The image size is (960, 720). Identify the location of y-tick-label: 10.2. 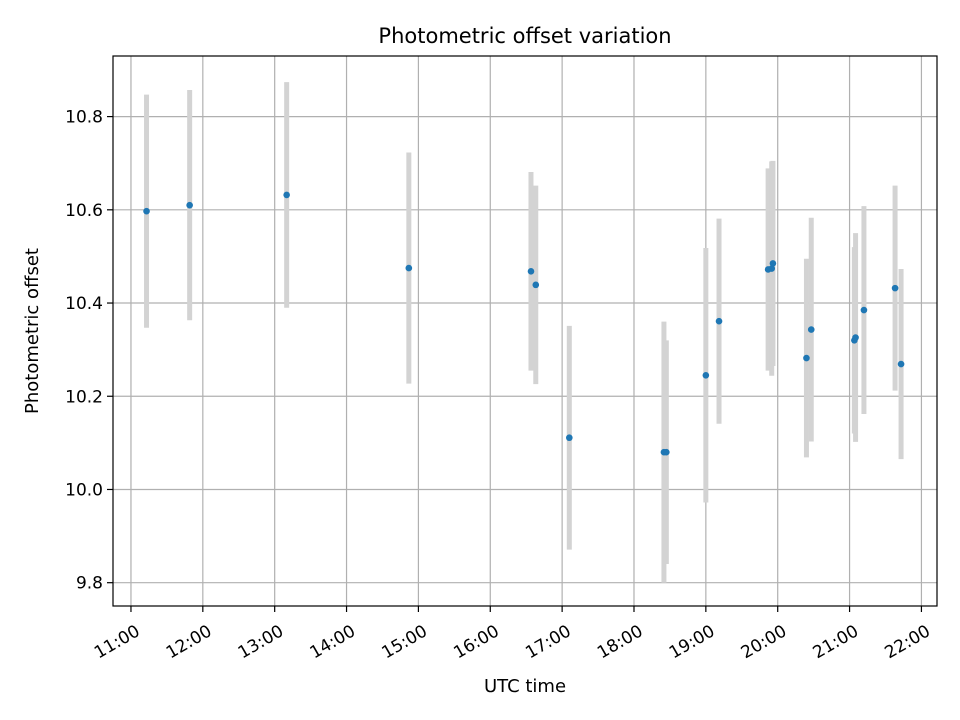
(84, 397).